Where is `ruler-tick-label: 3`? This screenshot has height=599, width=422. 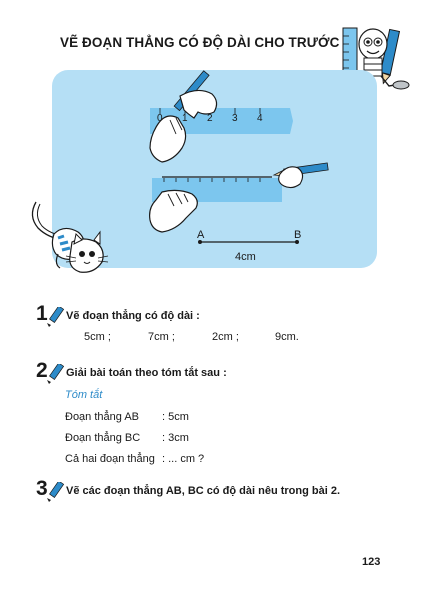 ruler-tick-label: 3 is located at coordinates (235, 118).